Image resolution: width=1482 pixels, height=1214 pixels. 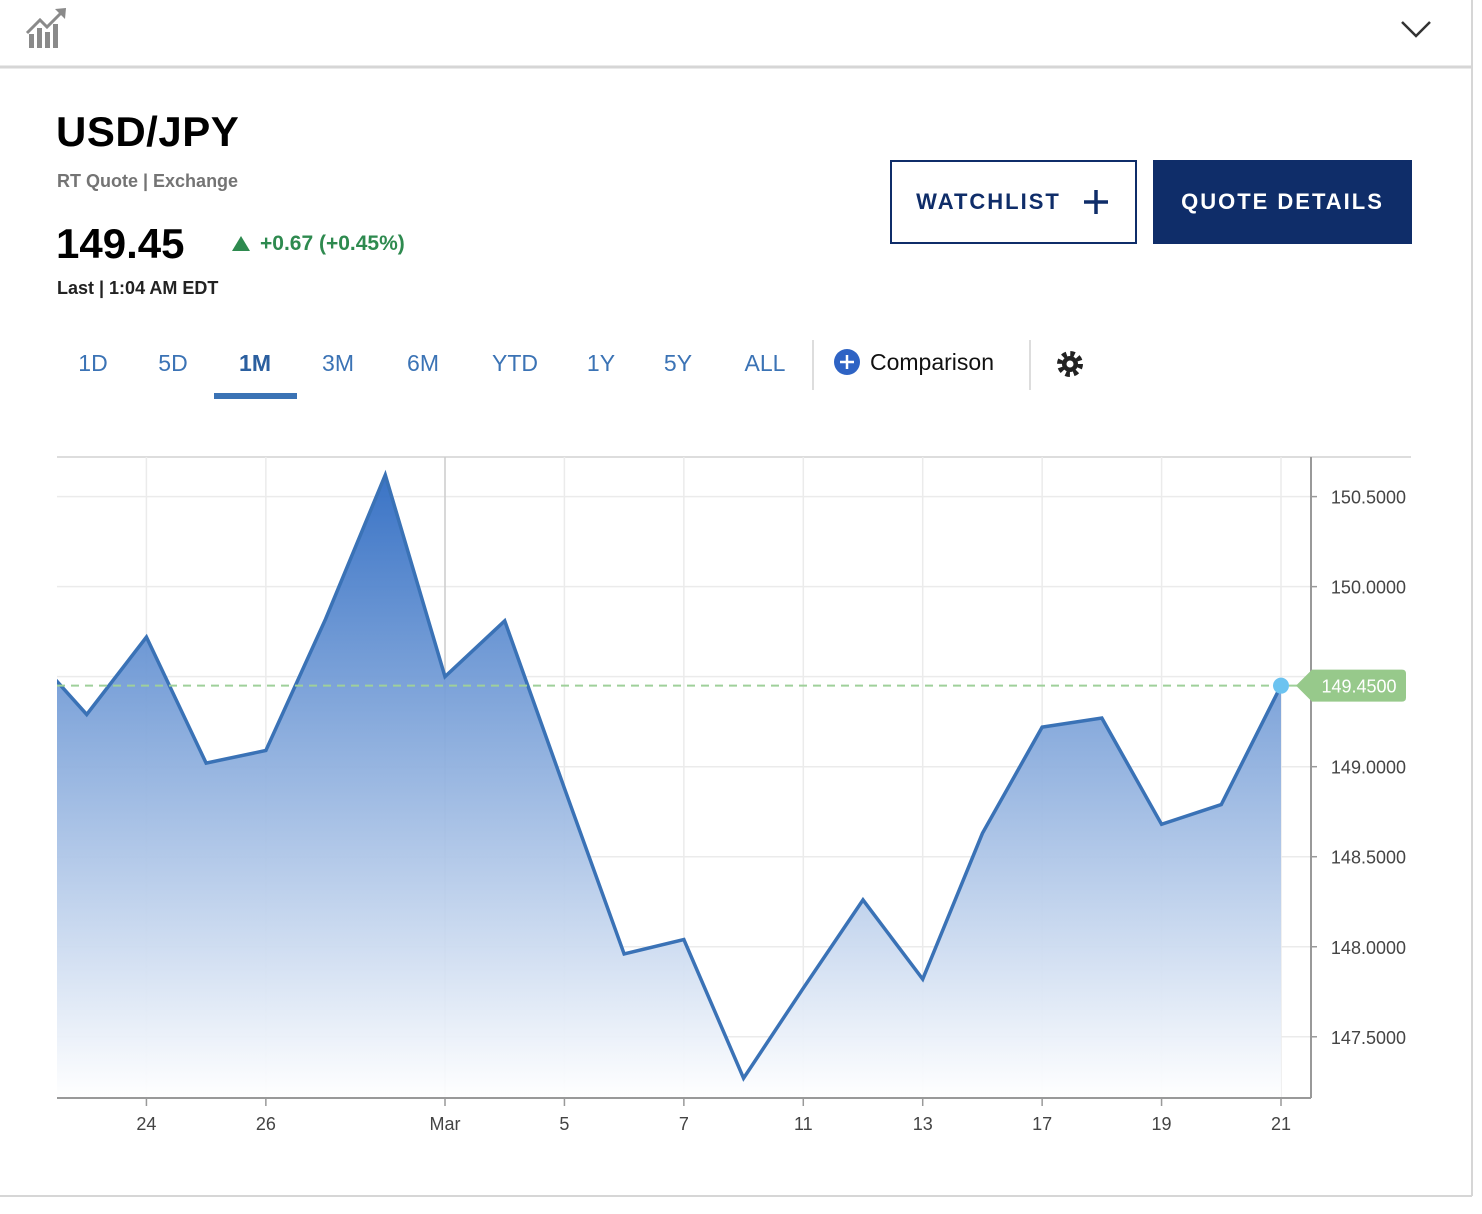 What do you see at coordinates (93, 363) in the screenshot?
I see `range-tab: 1D` at bounding box center [93, 363].